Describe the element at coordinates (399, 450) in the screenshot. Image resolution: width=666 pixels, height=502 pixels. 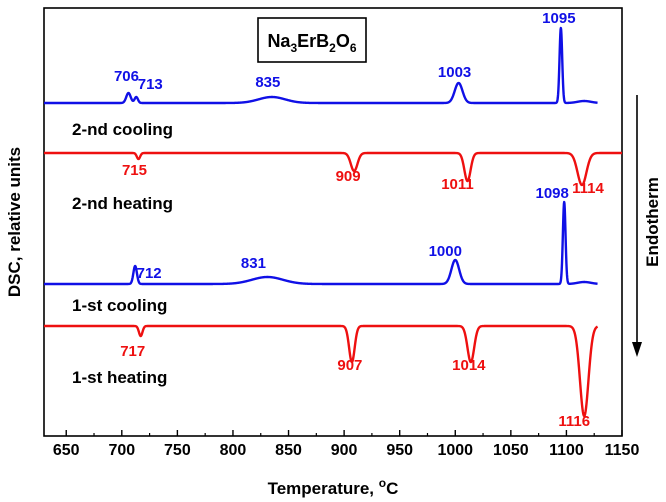
I see `x-tick-label-950: 950` at that location.